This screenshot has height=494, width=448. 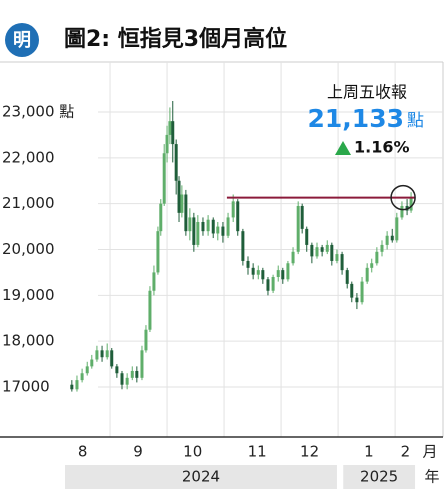 I want to click on y-tick-label: 19,000, so click(x=28, y=295).